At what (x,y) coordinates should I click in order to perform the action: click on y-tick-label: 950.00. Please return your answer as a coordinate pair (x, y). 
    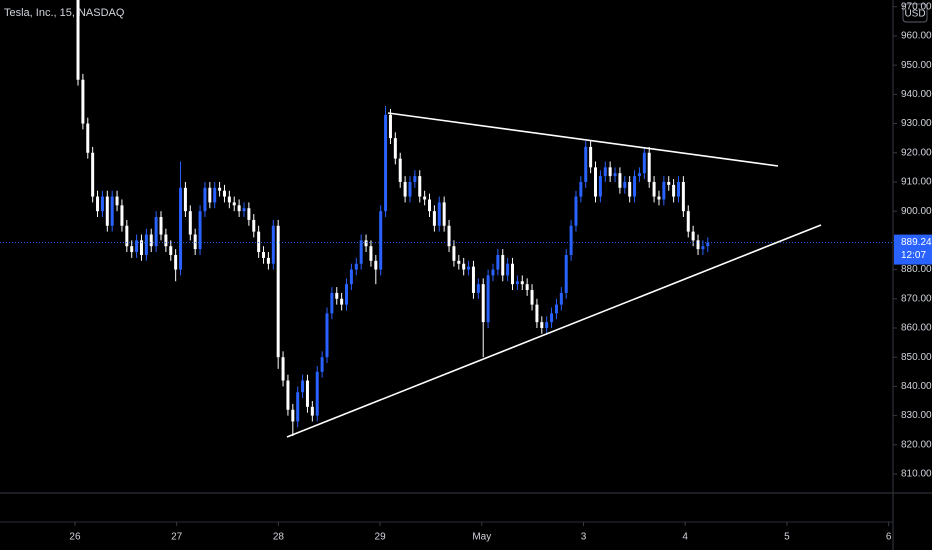
    Looking at the image, I should click on (916, 65).